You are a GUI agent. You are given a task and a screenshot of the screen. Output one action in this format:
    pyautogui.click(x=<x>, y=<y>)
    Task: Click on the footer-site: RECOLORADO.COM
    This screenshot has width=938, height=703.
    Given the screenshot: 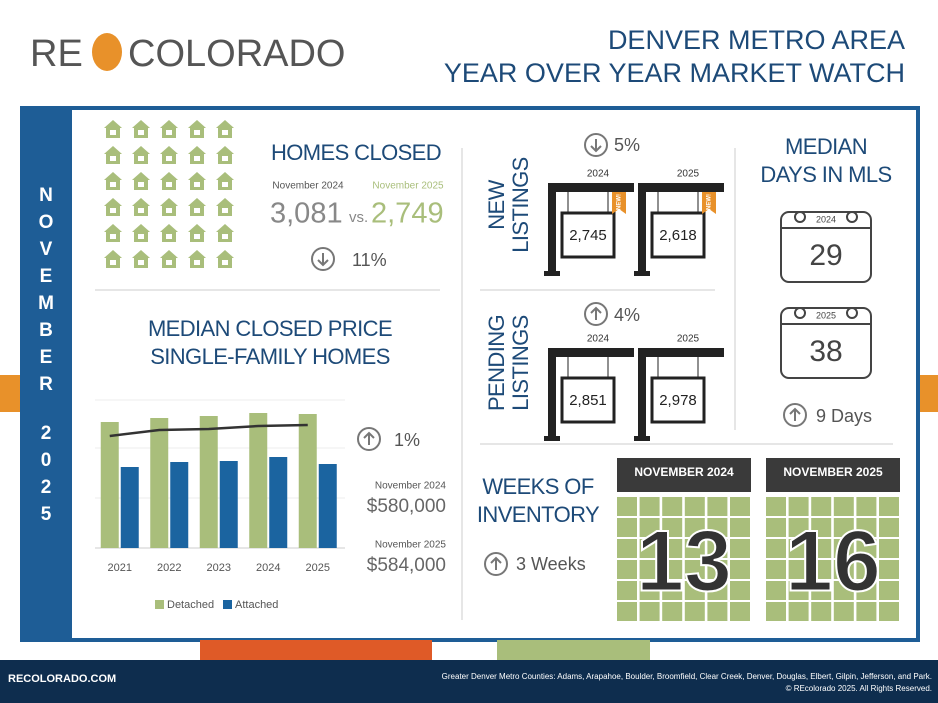 What is the action you would take?
    pyautogui.click(x=62, y=679)
    